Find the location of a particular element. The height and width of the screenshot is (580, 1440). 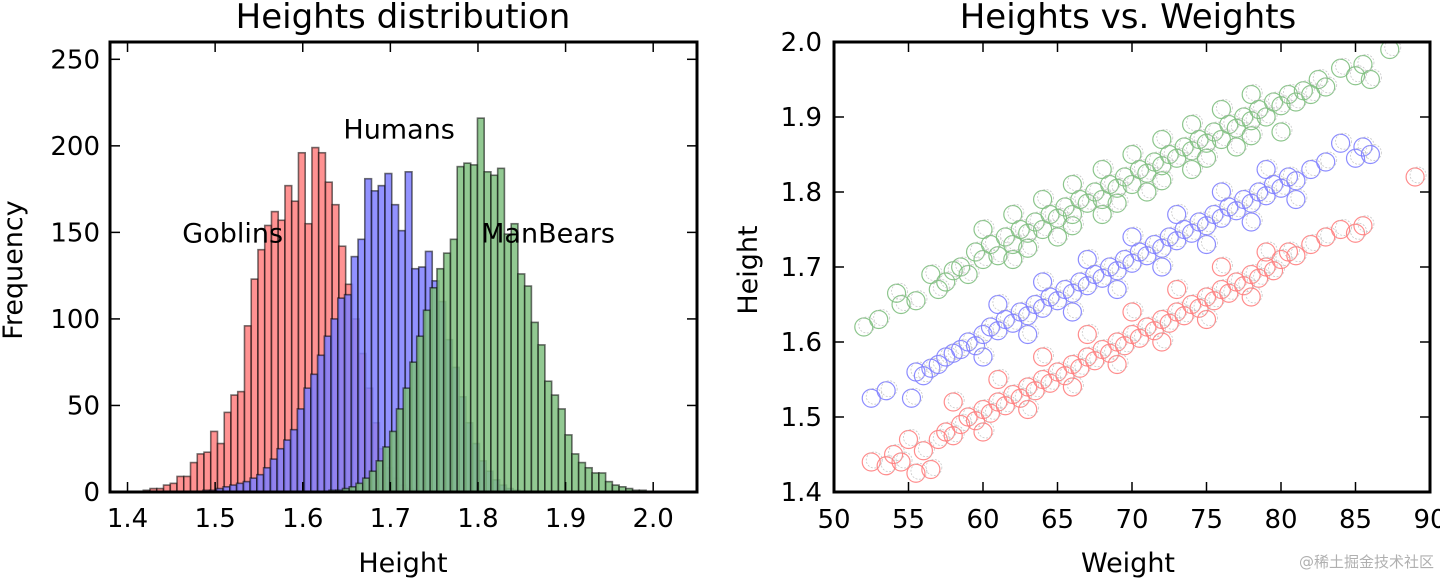

x-tick-label: 90 is located at coordinates (1426, 520).